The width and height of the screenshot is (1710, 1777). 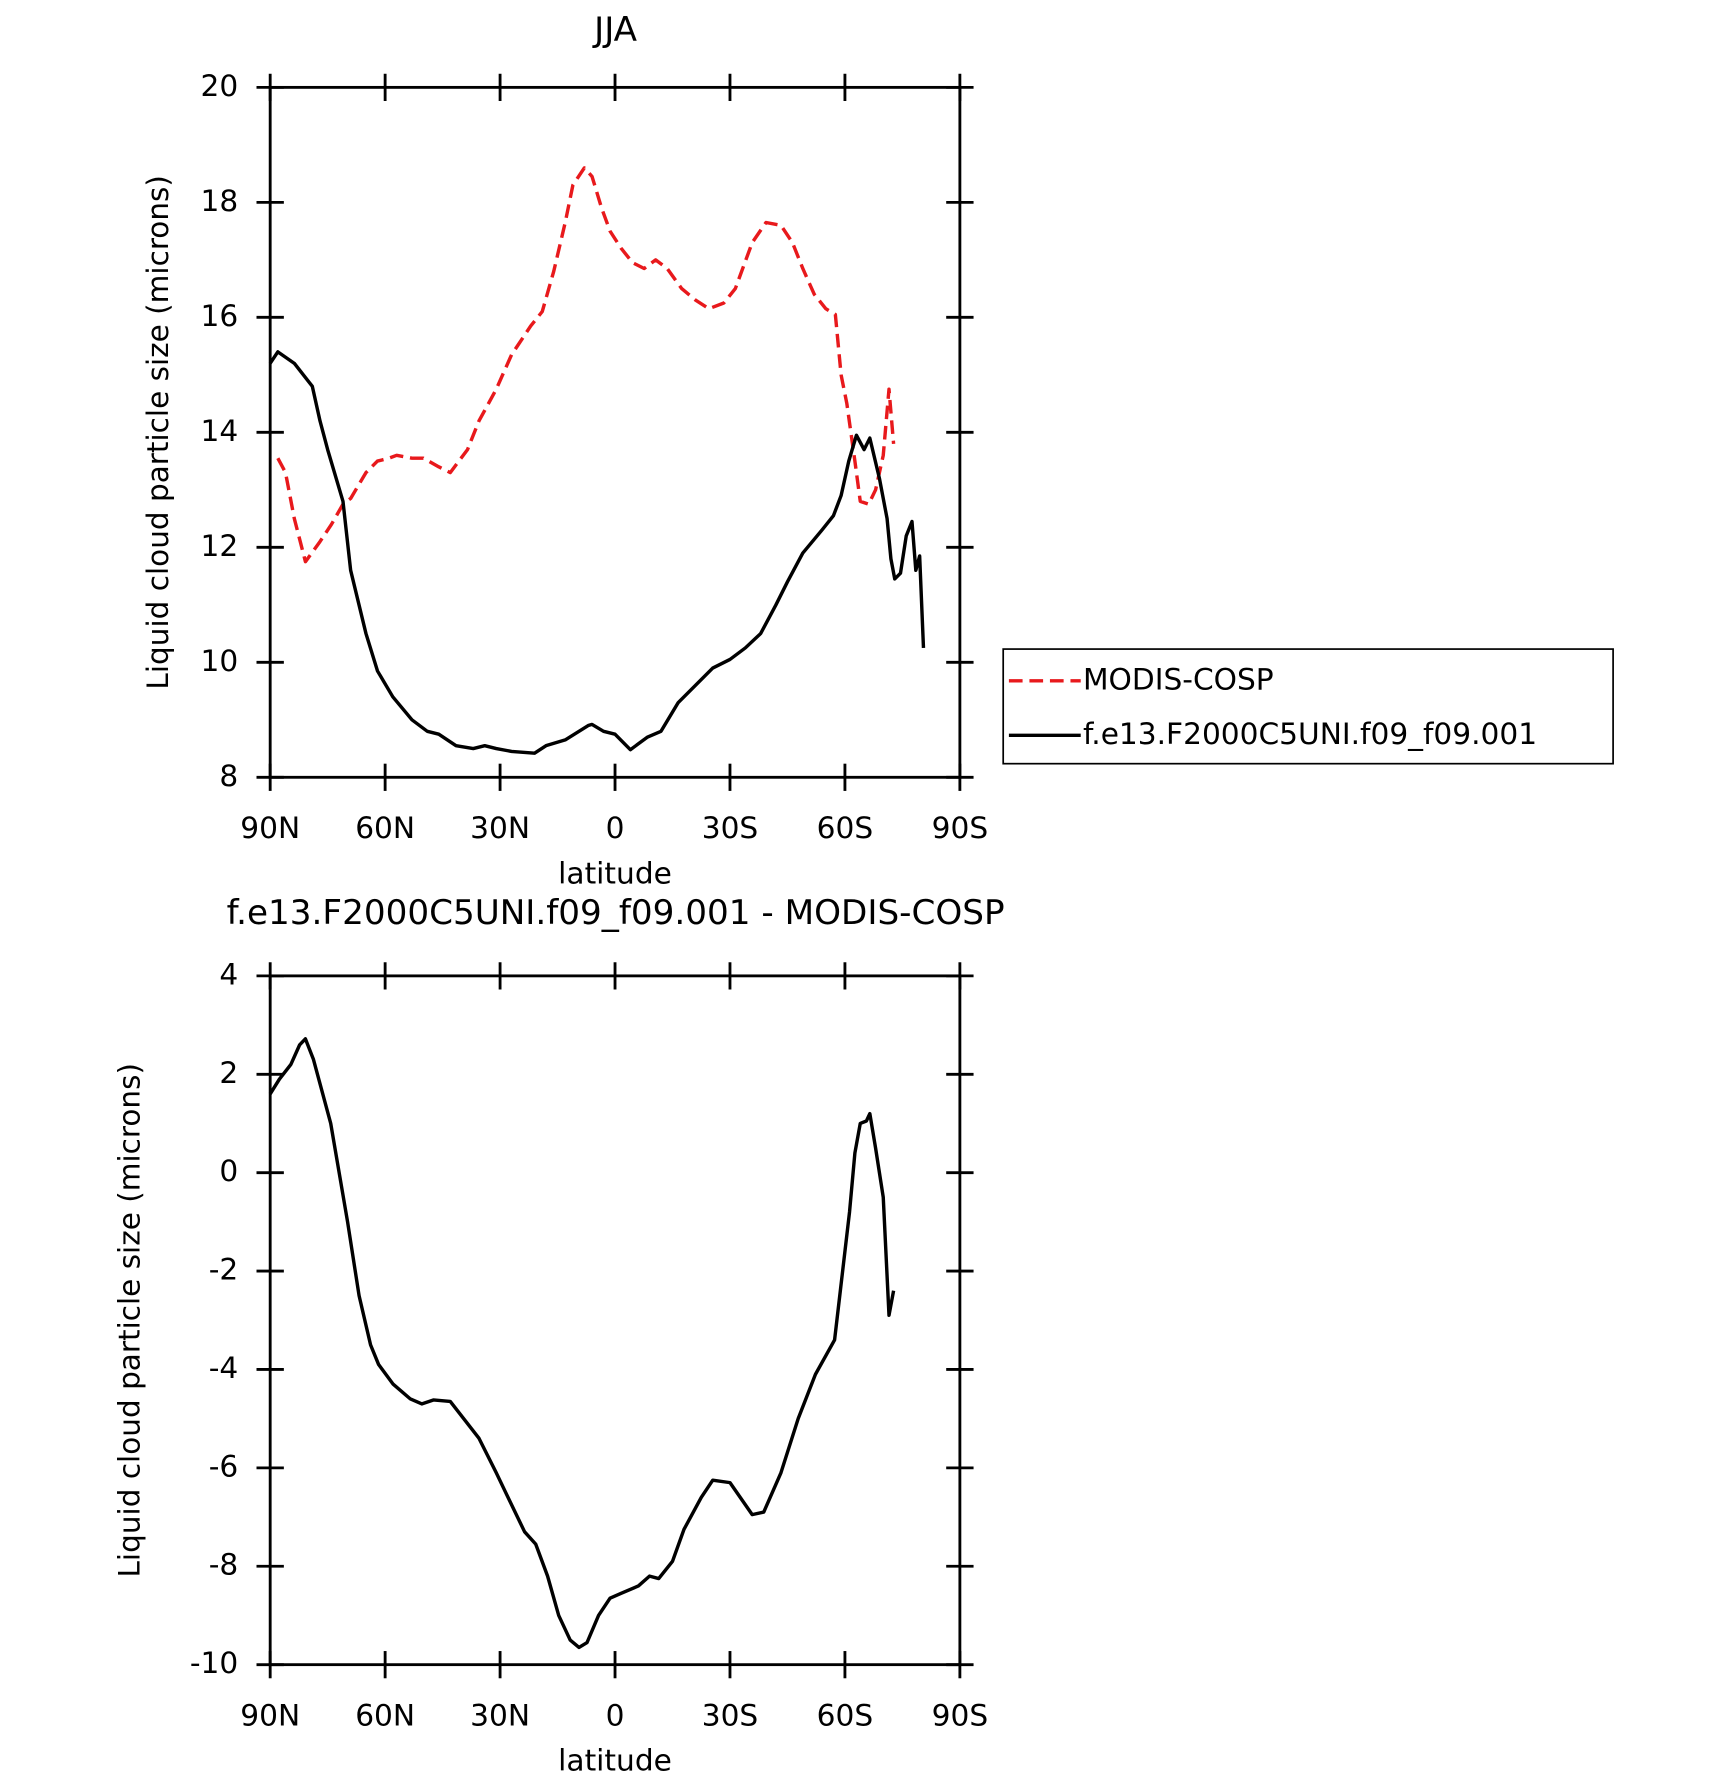 I want to click on y-tick-label: 14, so click(x=220, y=431).